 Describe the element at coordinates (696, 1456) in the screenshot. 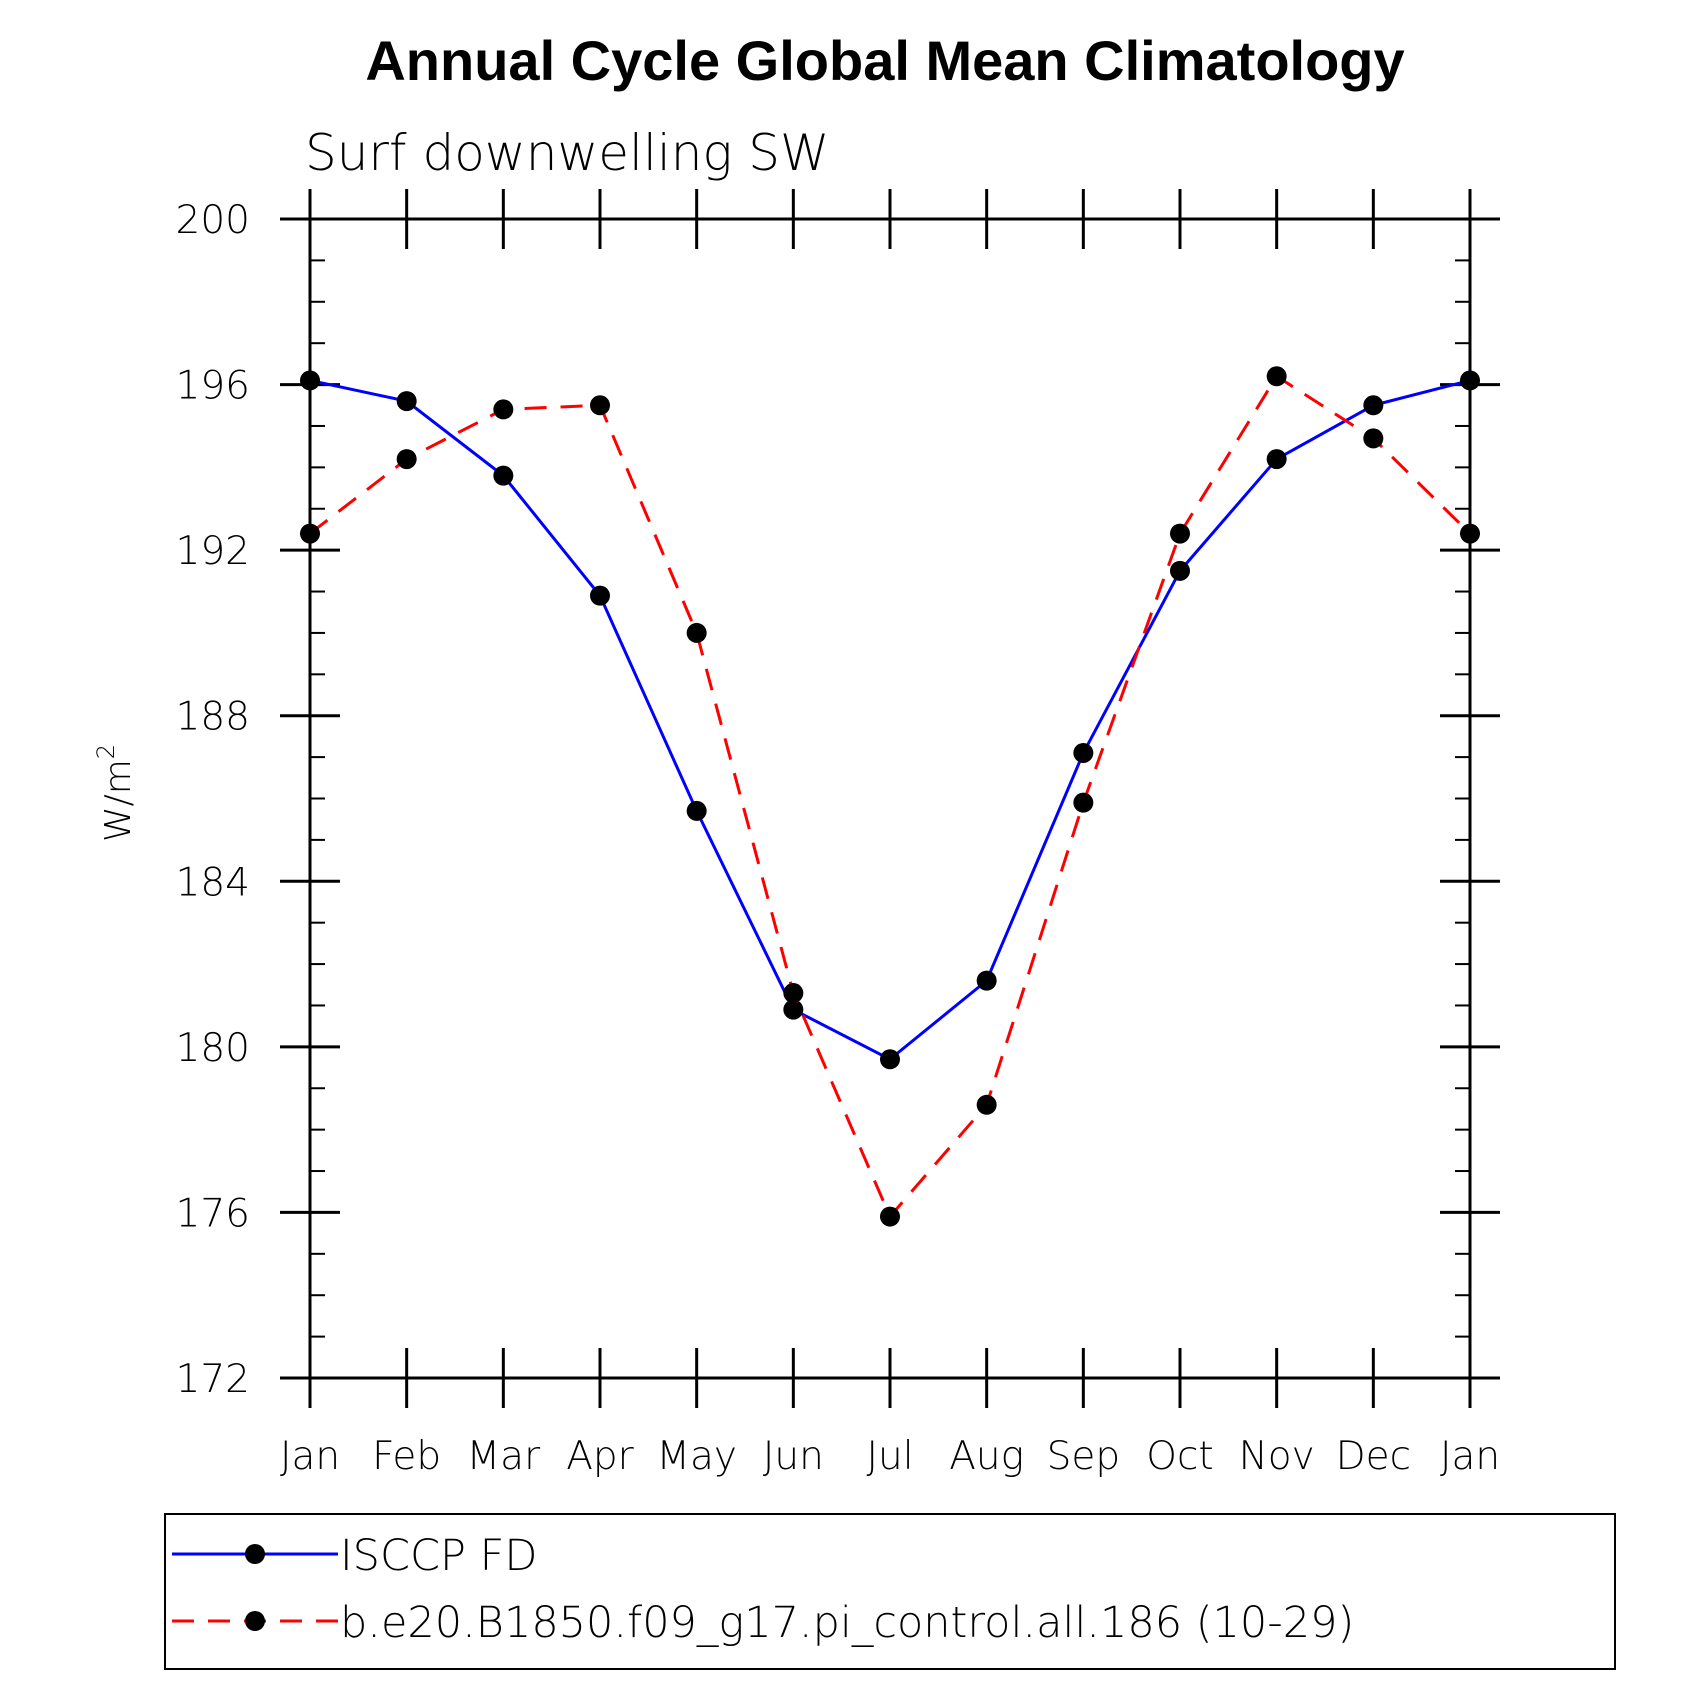

I see `x-tick-label: May` at that location.